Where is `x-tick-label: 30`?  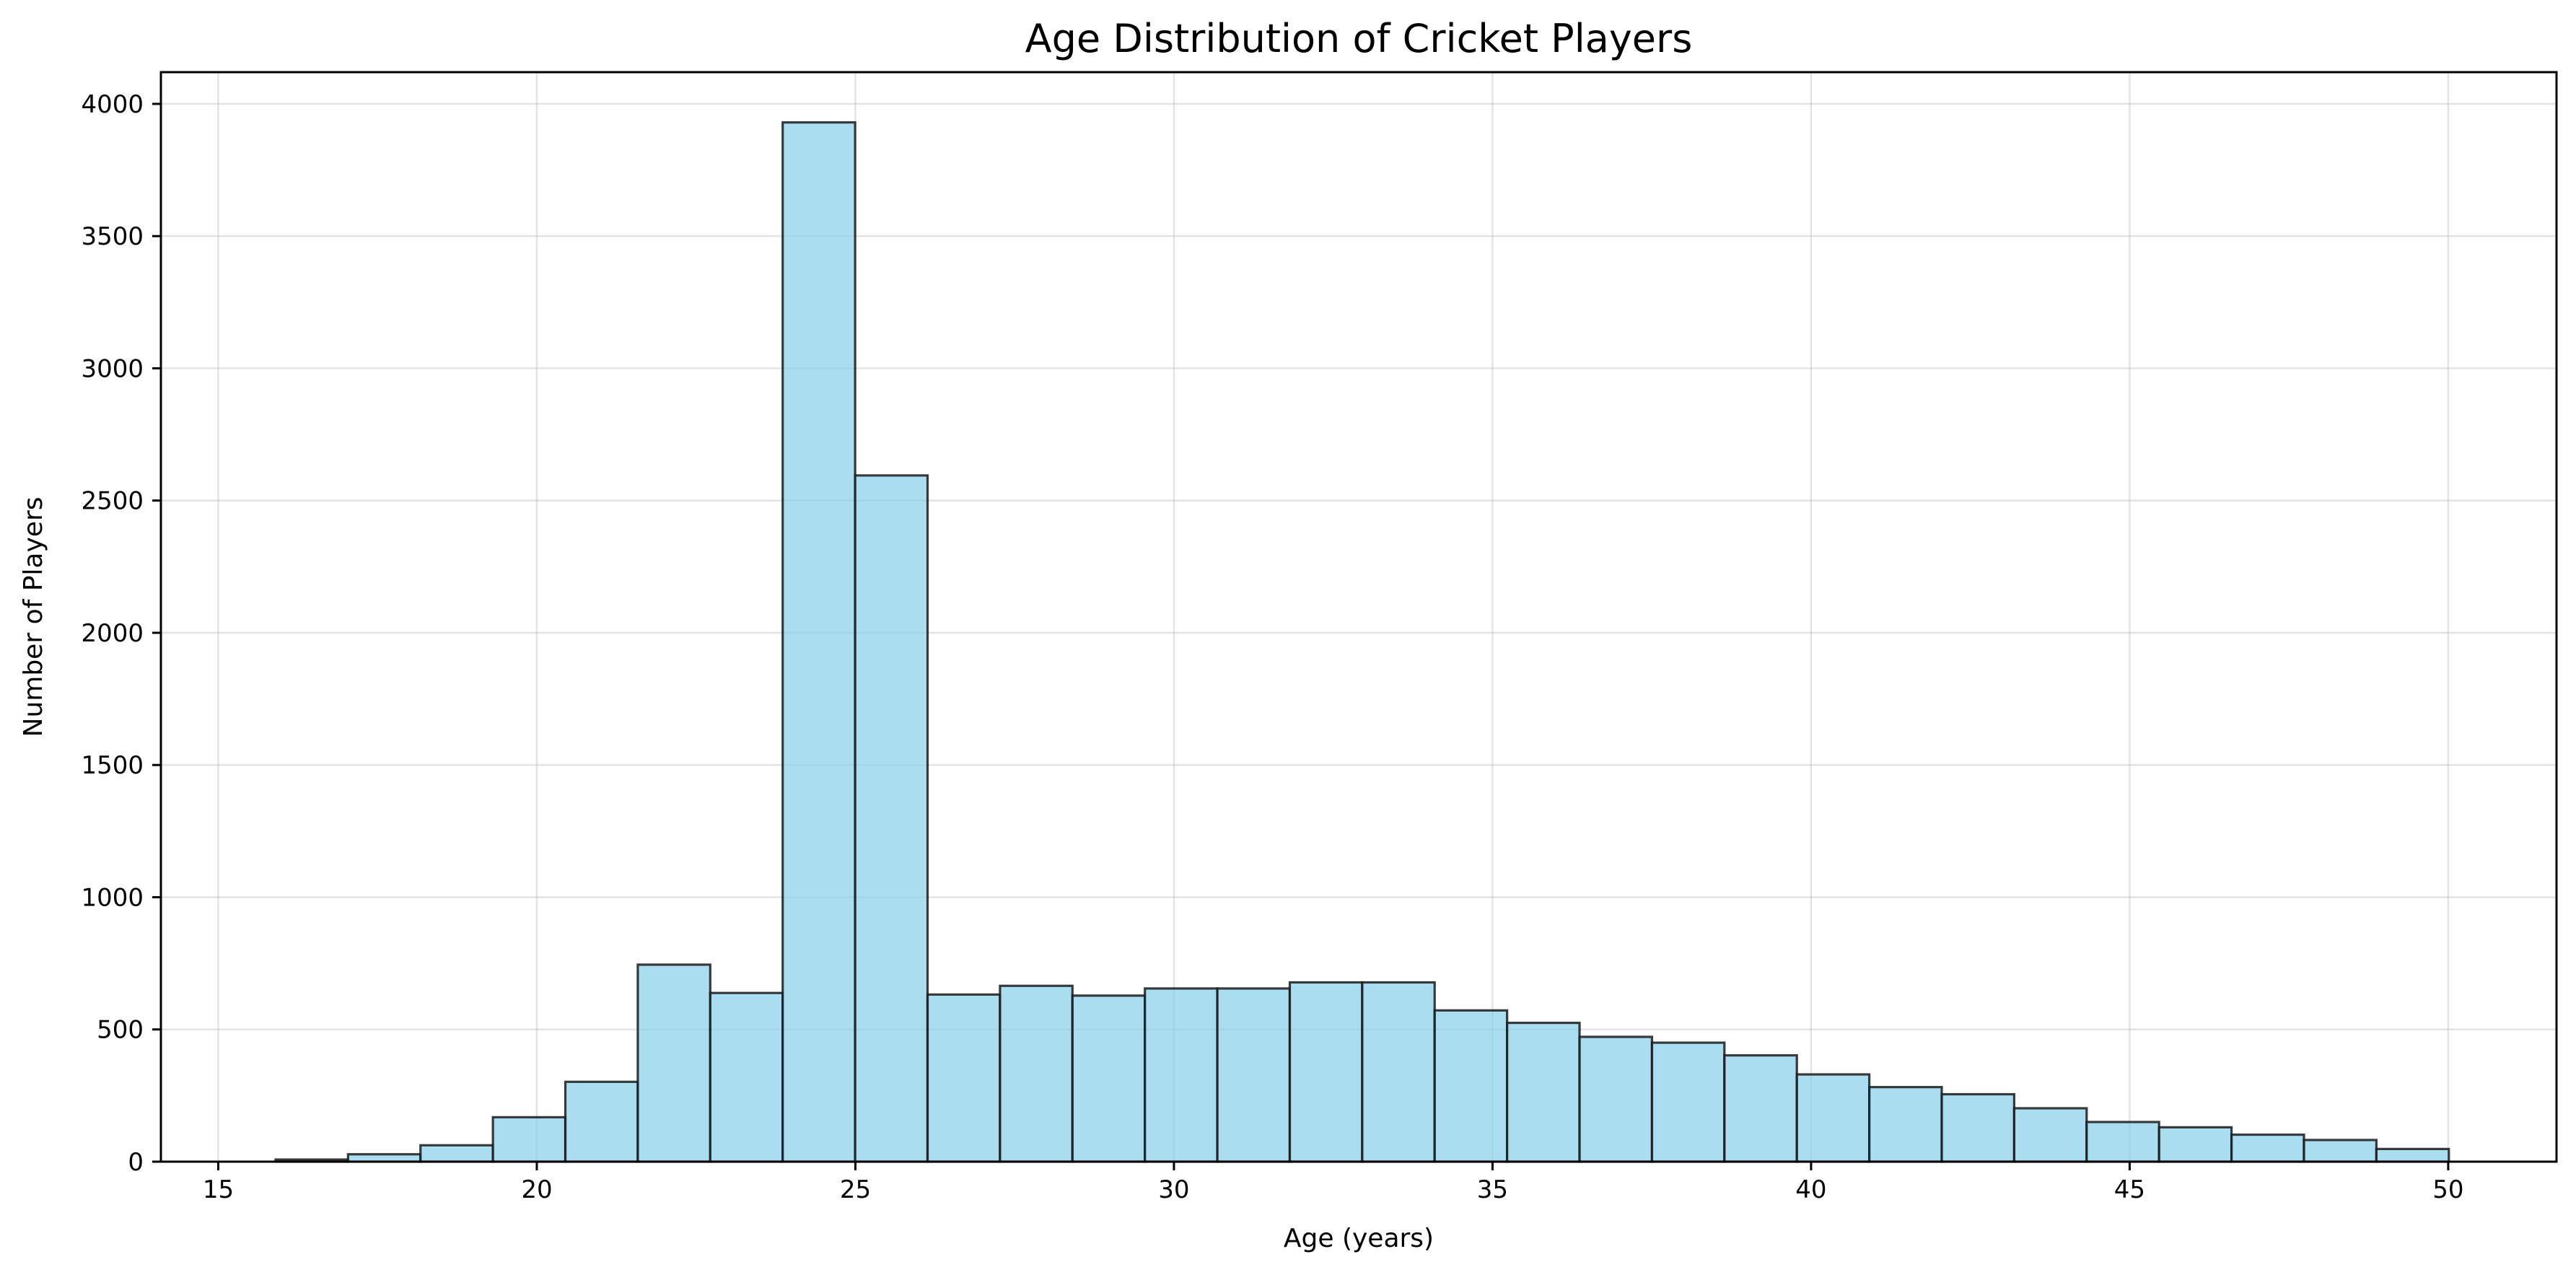 x-tick-label: 30 is located at coordinates (1173, 1189).